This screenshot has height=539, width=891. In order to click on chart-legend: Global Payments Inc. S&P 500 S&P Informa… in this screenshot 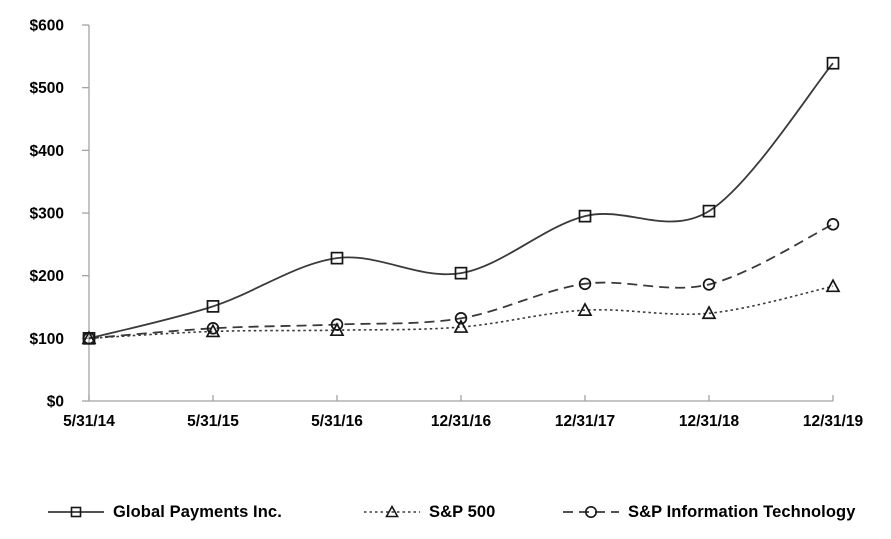, I will do `click(445, 512)`.